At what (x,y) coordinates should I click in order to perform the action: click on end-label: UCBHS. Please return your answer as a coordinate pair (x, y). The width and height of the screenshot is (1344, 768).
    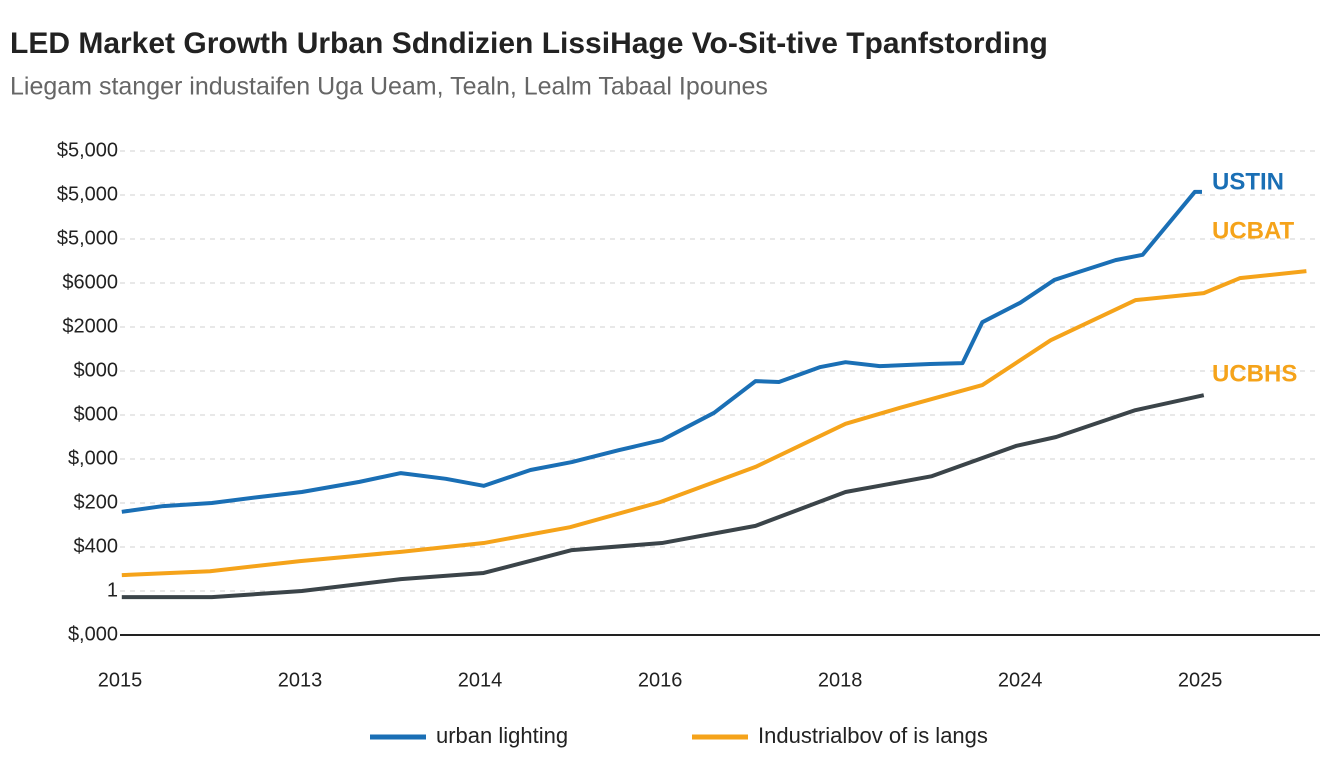
    Looking at the image, I should click on (1254, 373).